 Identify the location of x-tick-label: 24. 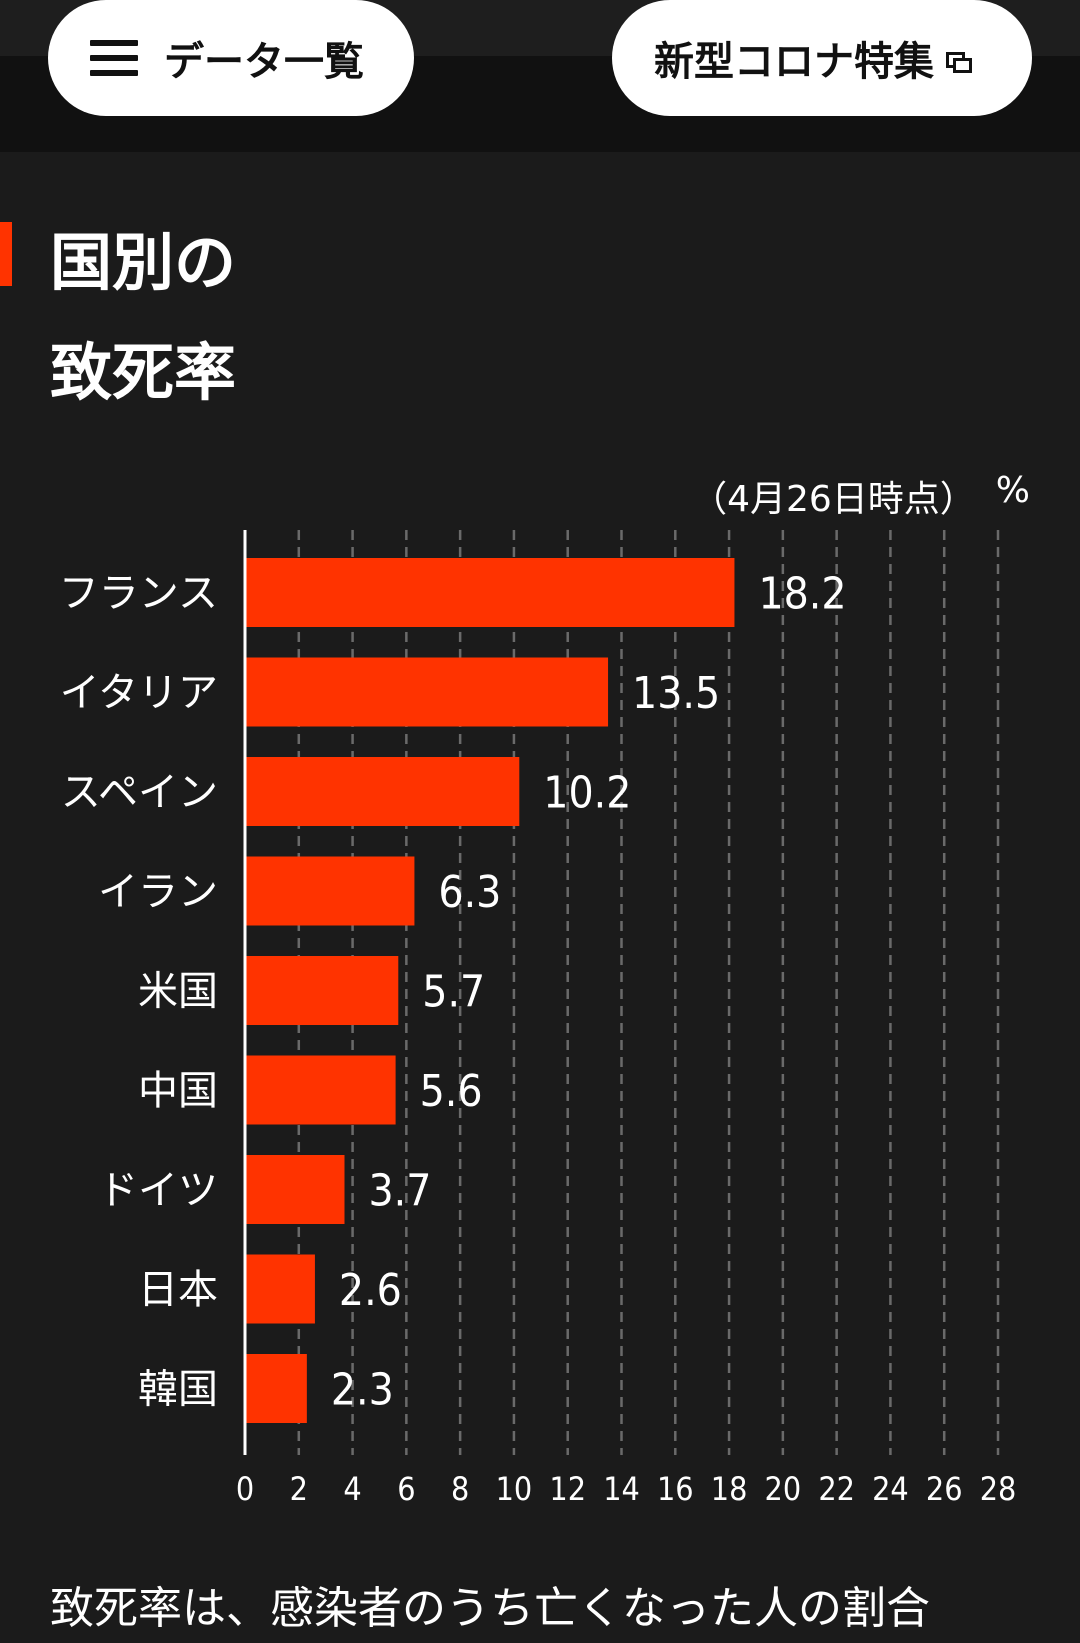
(890, 1489).